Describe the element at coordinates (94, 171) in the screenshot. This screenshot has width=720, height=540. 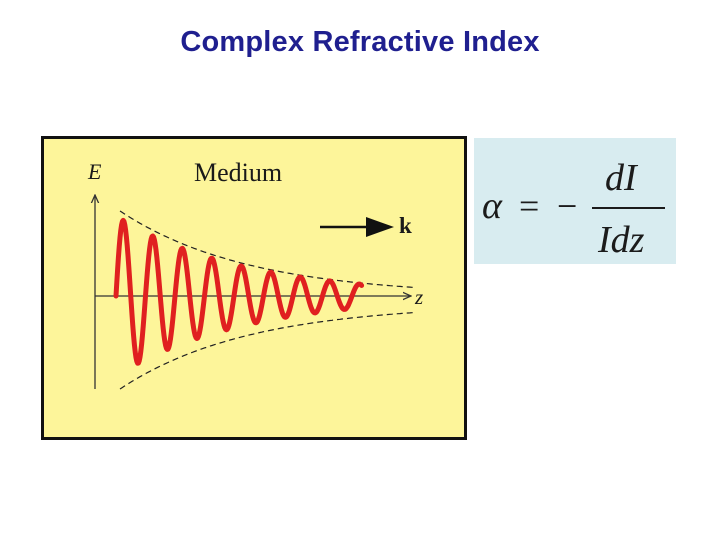
I see `field-axis-label: E` at that location.